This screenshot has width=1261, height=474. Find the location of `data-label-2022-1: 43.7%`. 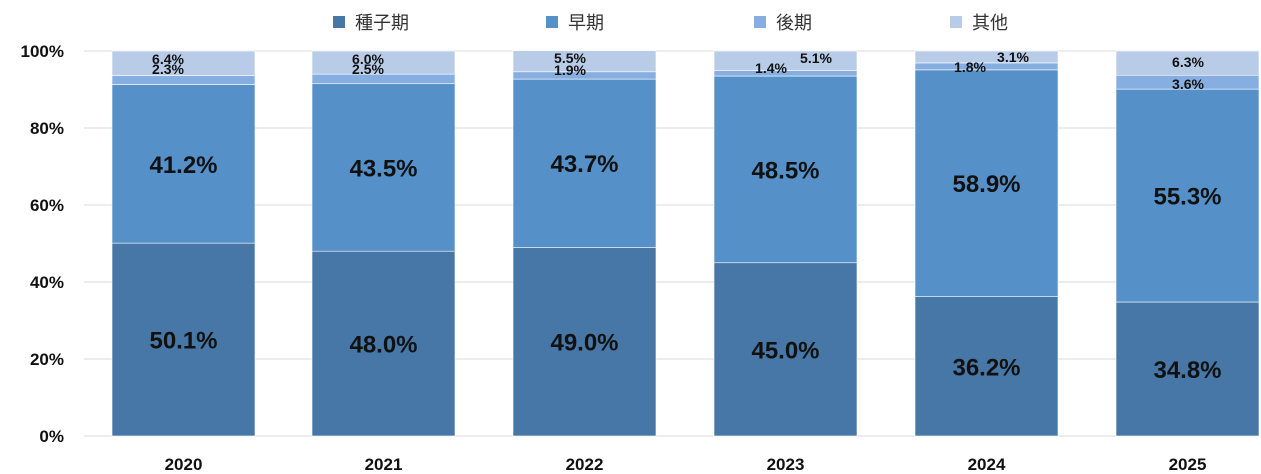

data-label-2022-1: 43.7% is located at coordinates (584, 164).